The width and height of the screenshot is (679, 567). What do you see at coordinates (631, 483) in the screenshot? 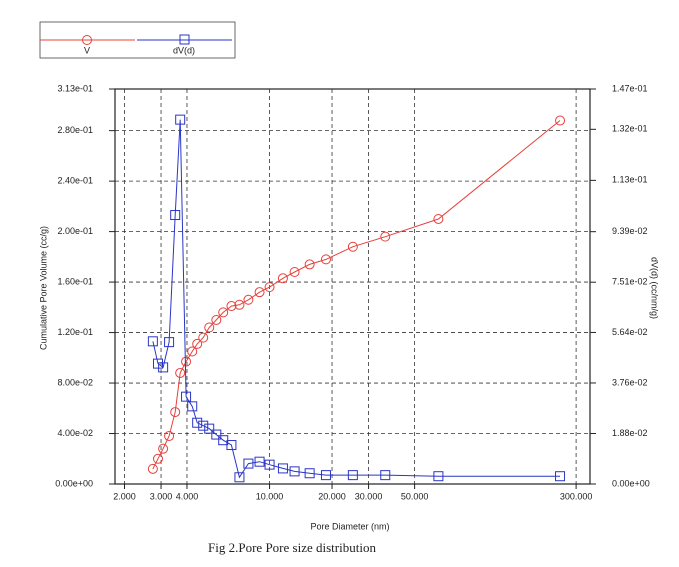
I see `y2-tick-label: 0.00e+00` at bounding box center [631, 483].